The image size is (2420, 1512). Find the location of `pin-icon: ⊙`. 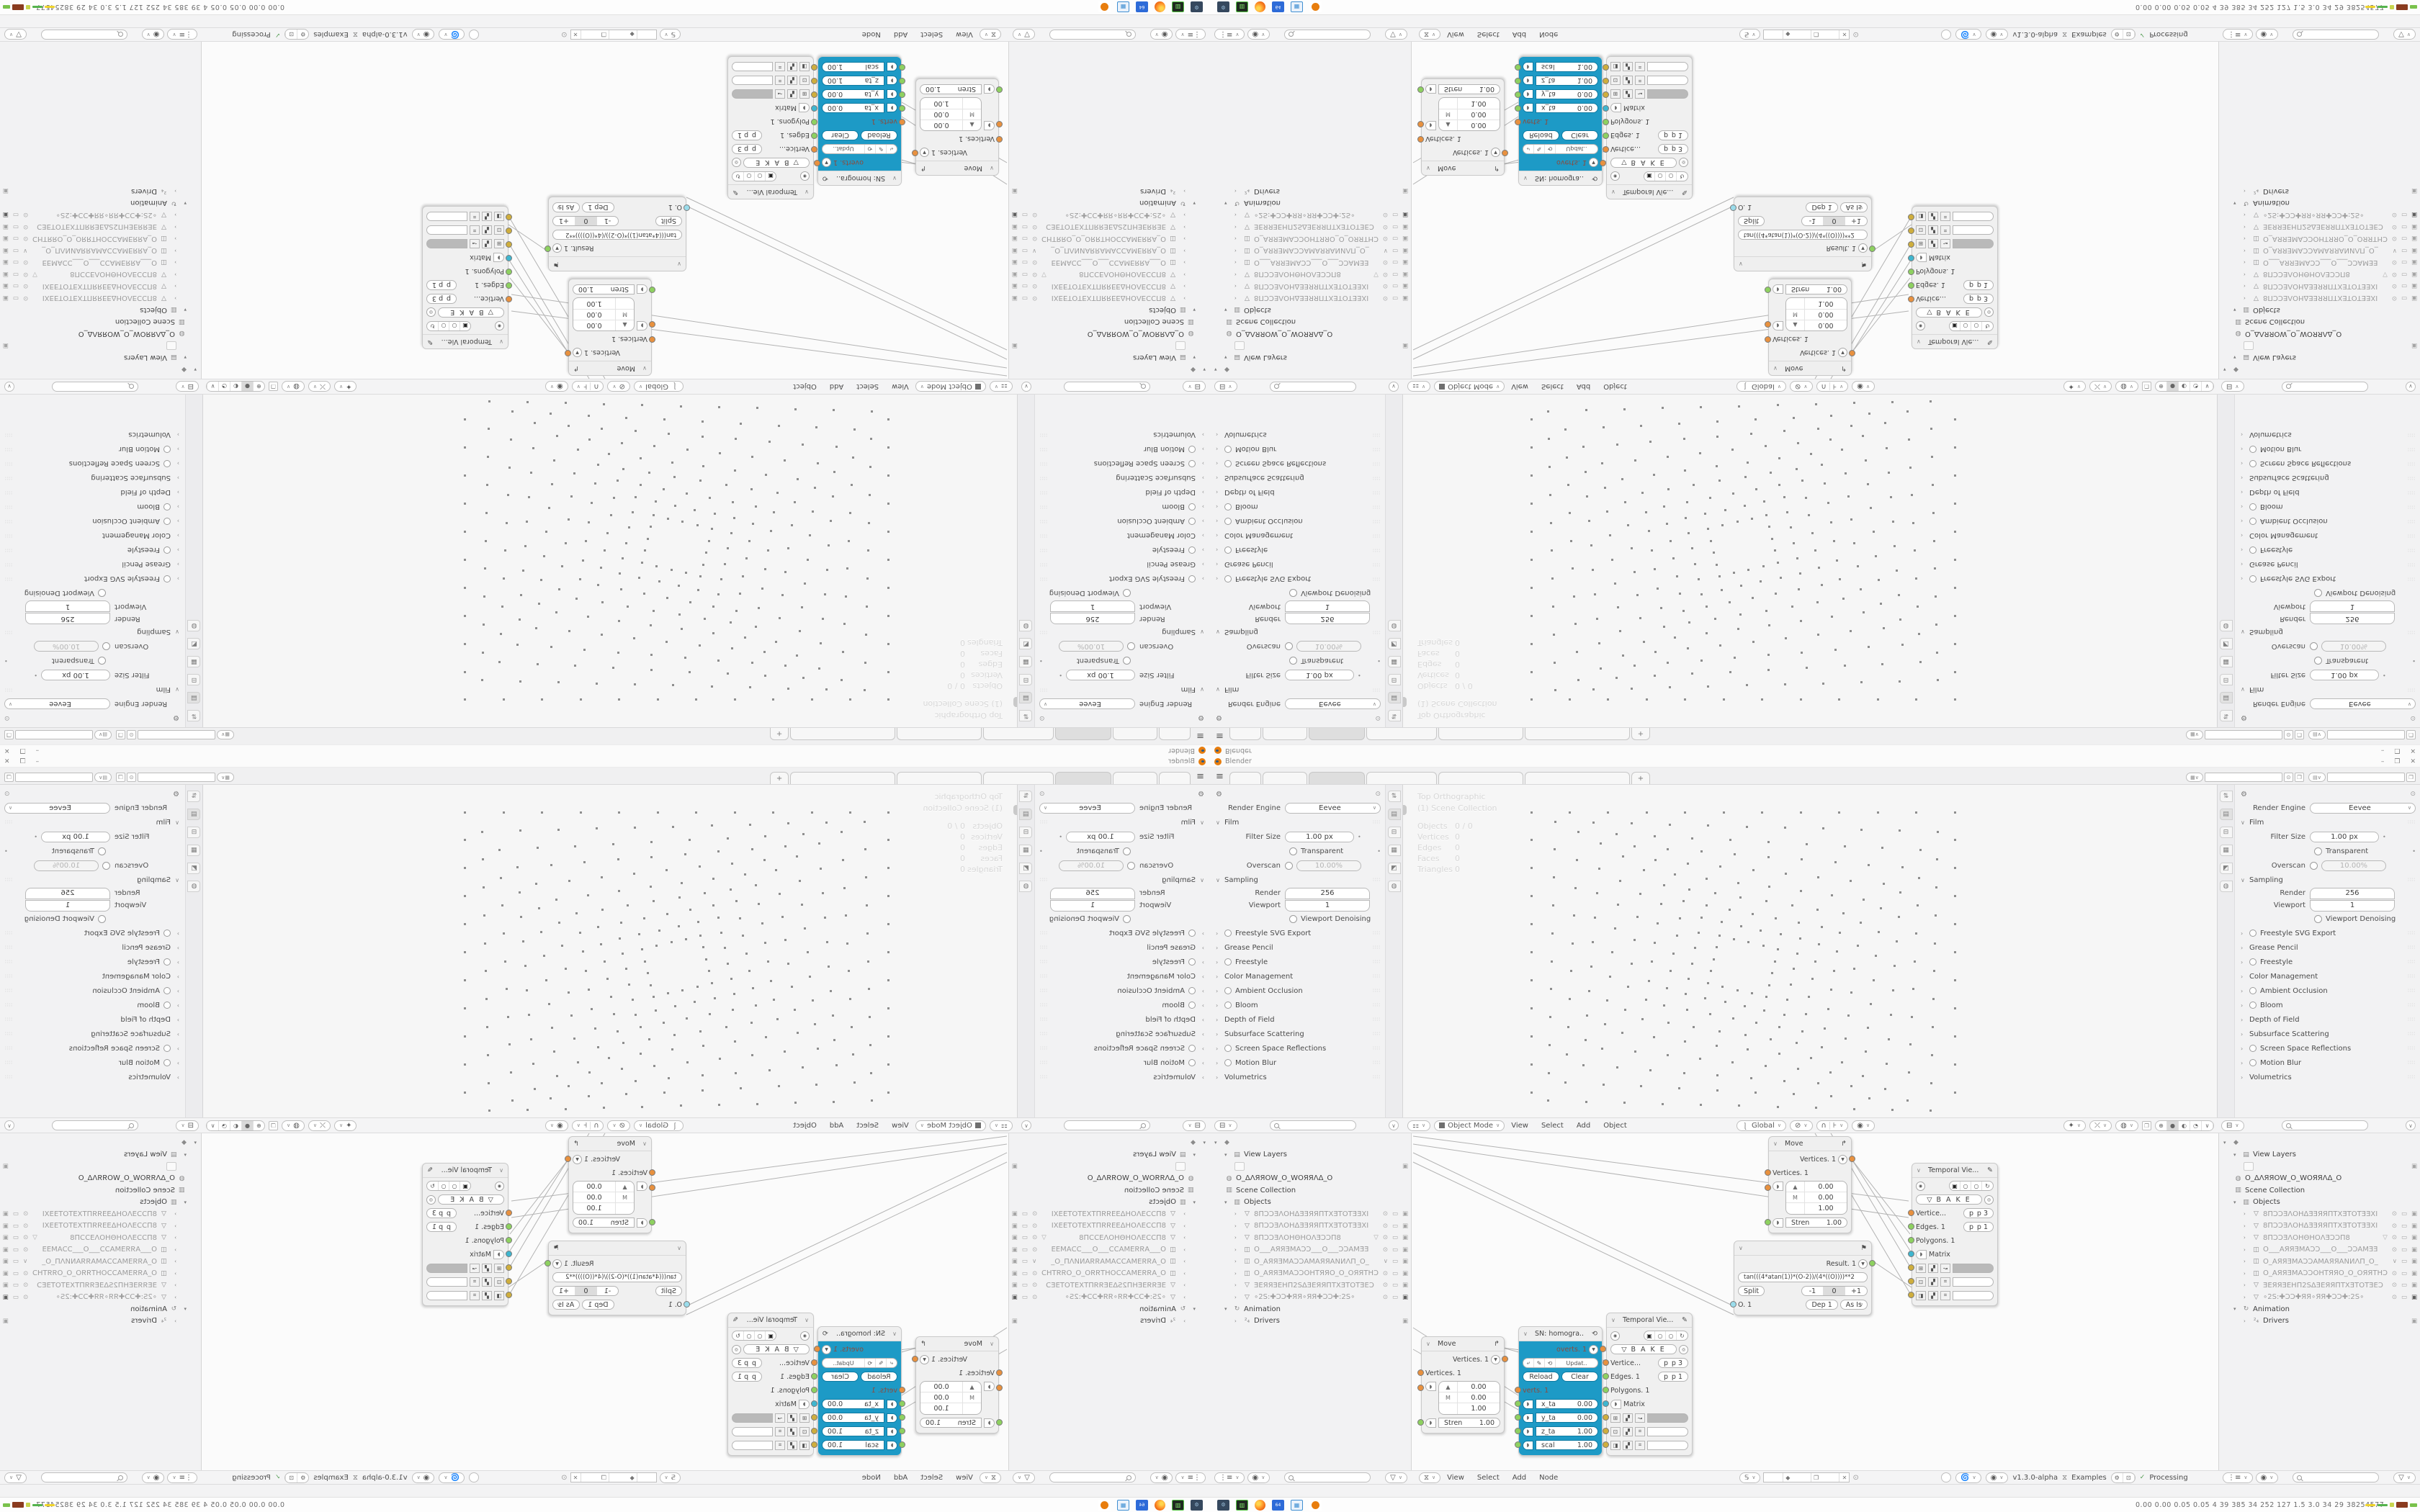

pin-icon: ⊙ is located at coordinates (2288, 777).